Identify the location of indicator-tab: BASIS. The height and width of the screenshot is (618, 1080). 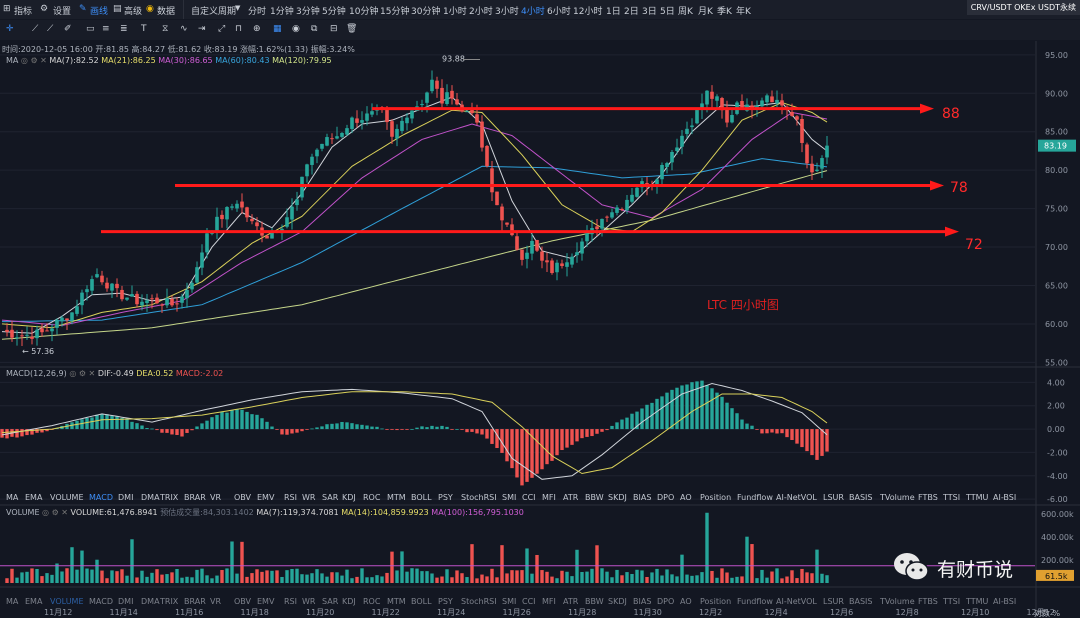
(861, 497).